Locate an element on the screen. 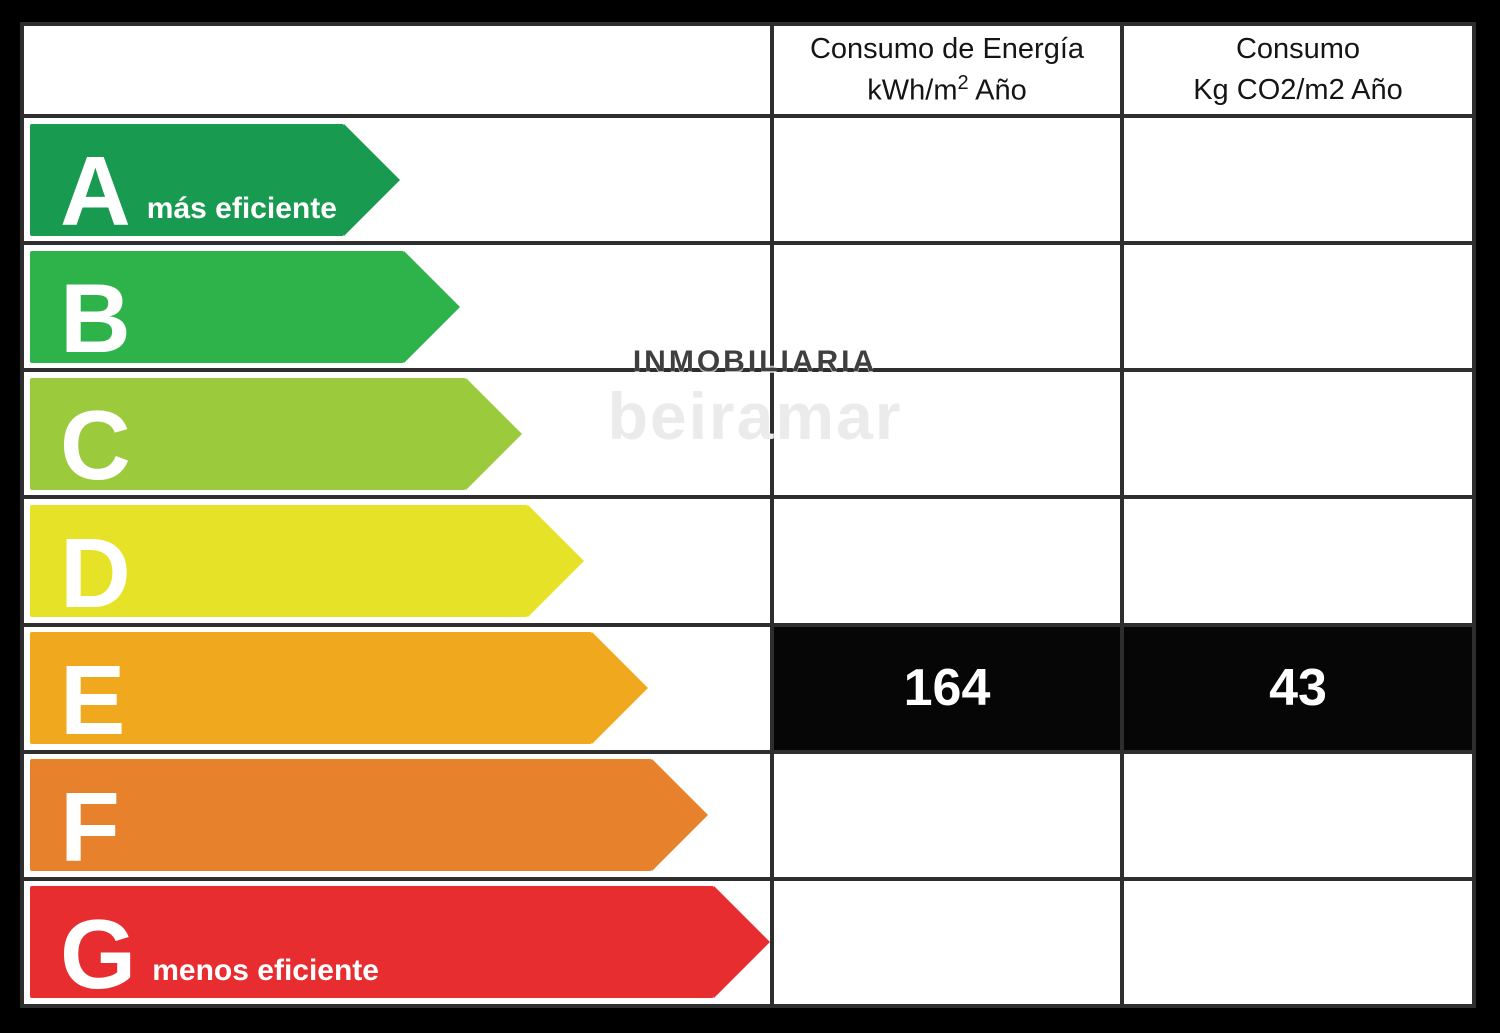 The height and width of the screenshot is (1033, 1500). energy-value-cell-c is located at coordinates (947, 434).